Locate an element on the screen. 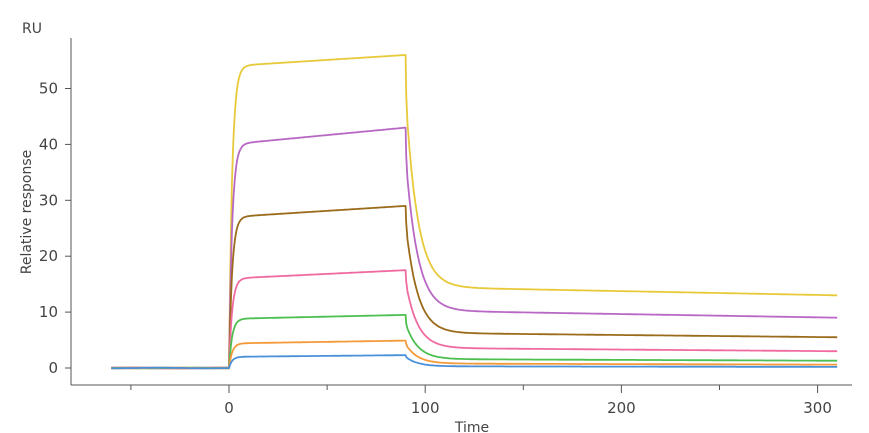 The height and width of the screenshot is (433, 869). x-tick-label: 0 is located at coordinates (229, 408).